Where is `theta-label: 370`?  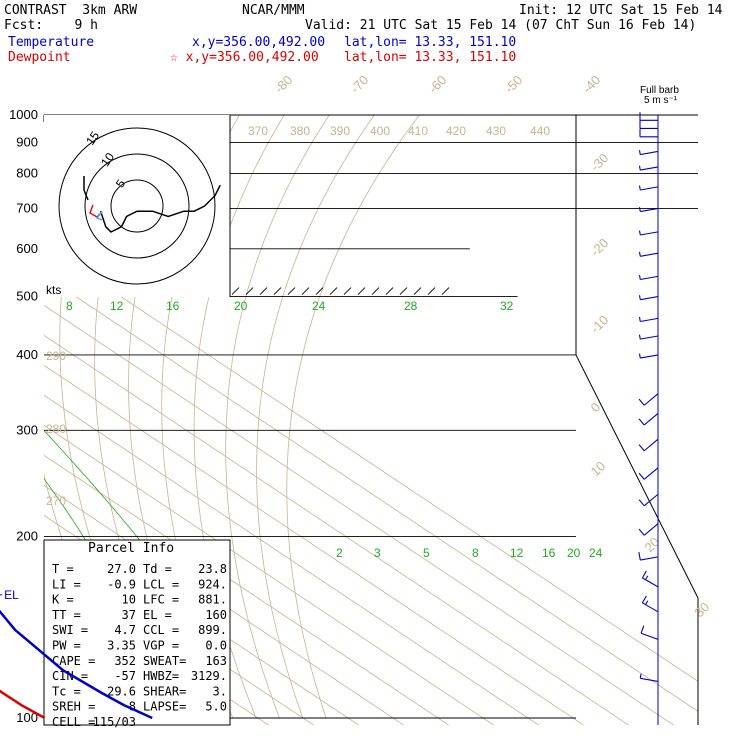
theta-label: 370 is located at coordinates (258, 131).